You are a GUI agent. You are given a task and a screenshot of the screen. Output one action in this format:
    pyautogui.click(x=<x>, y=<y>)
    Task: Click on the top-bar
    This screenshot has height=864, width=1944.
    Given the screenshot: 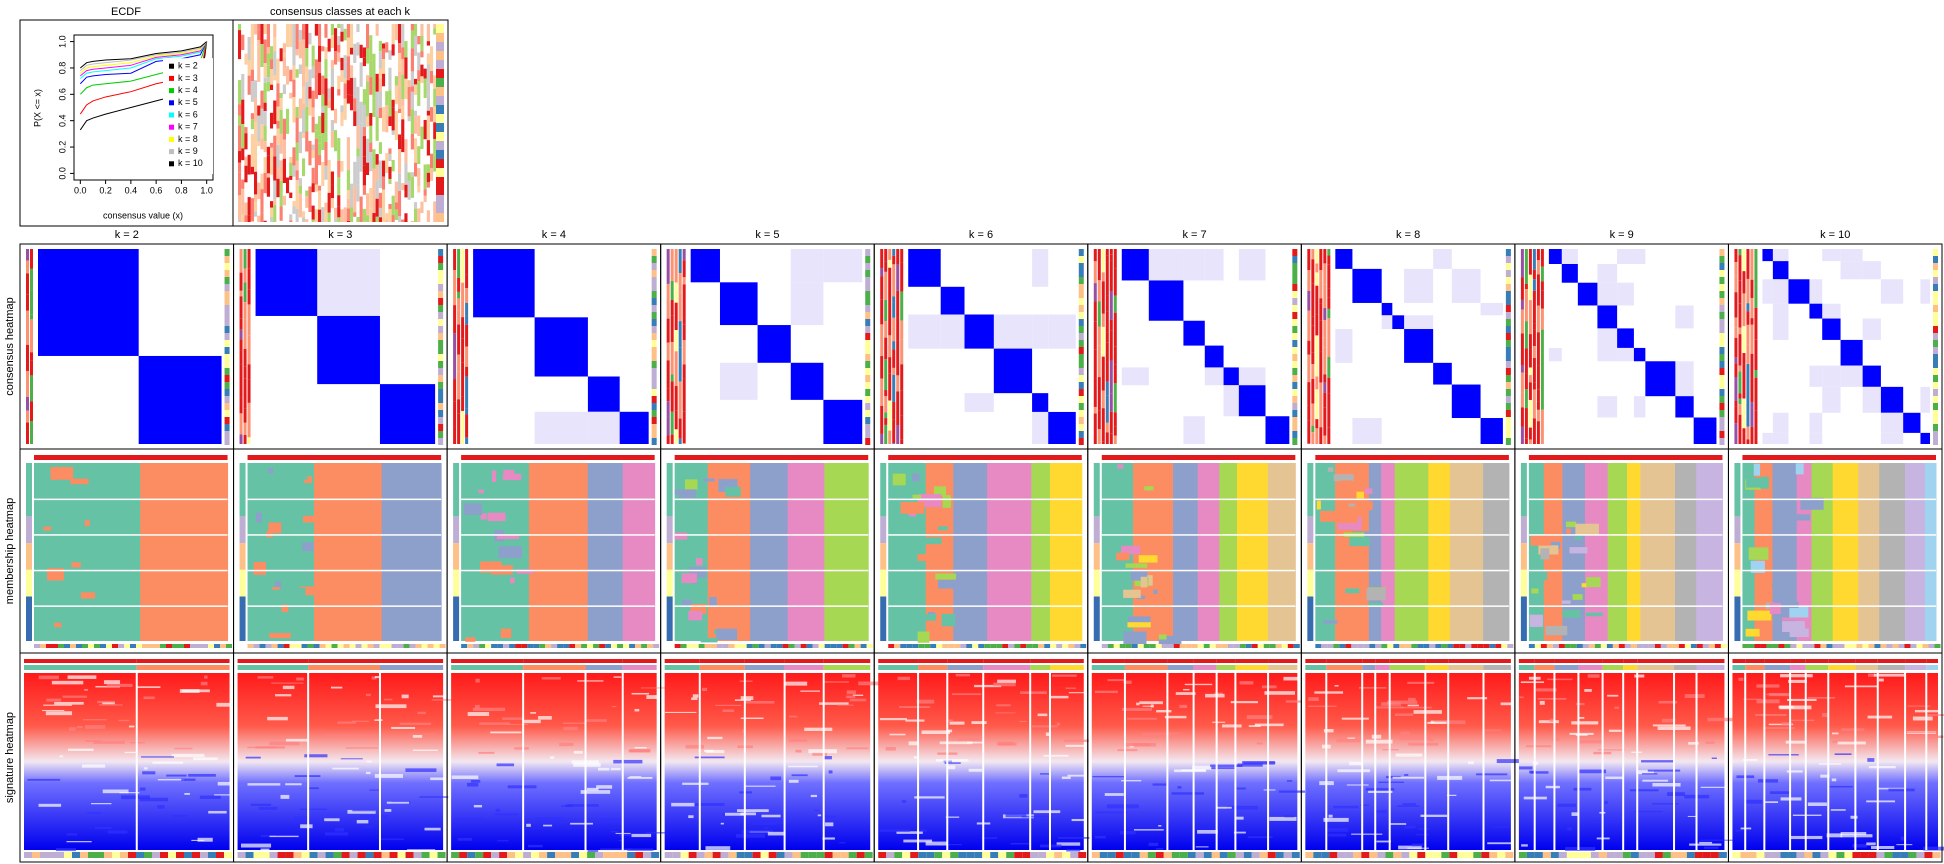 What is the action you would take?
    pyautogui.click(x=1625, y=457)
    